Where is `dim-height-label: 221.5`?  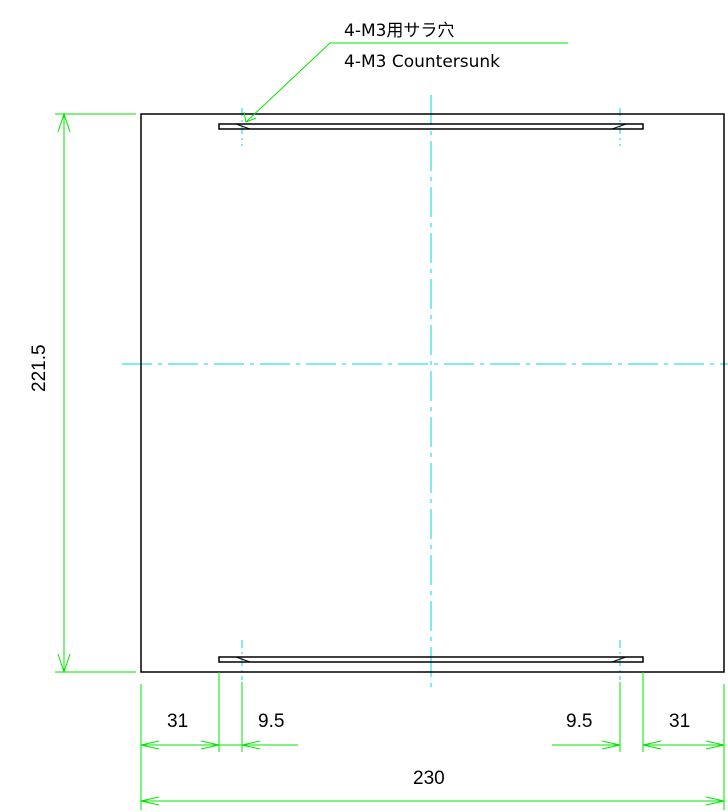
dim-height-label: 221.5 is located at coordinates (39, 368).